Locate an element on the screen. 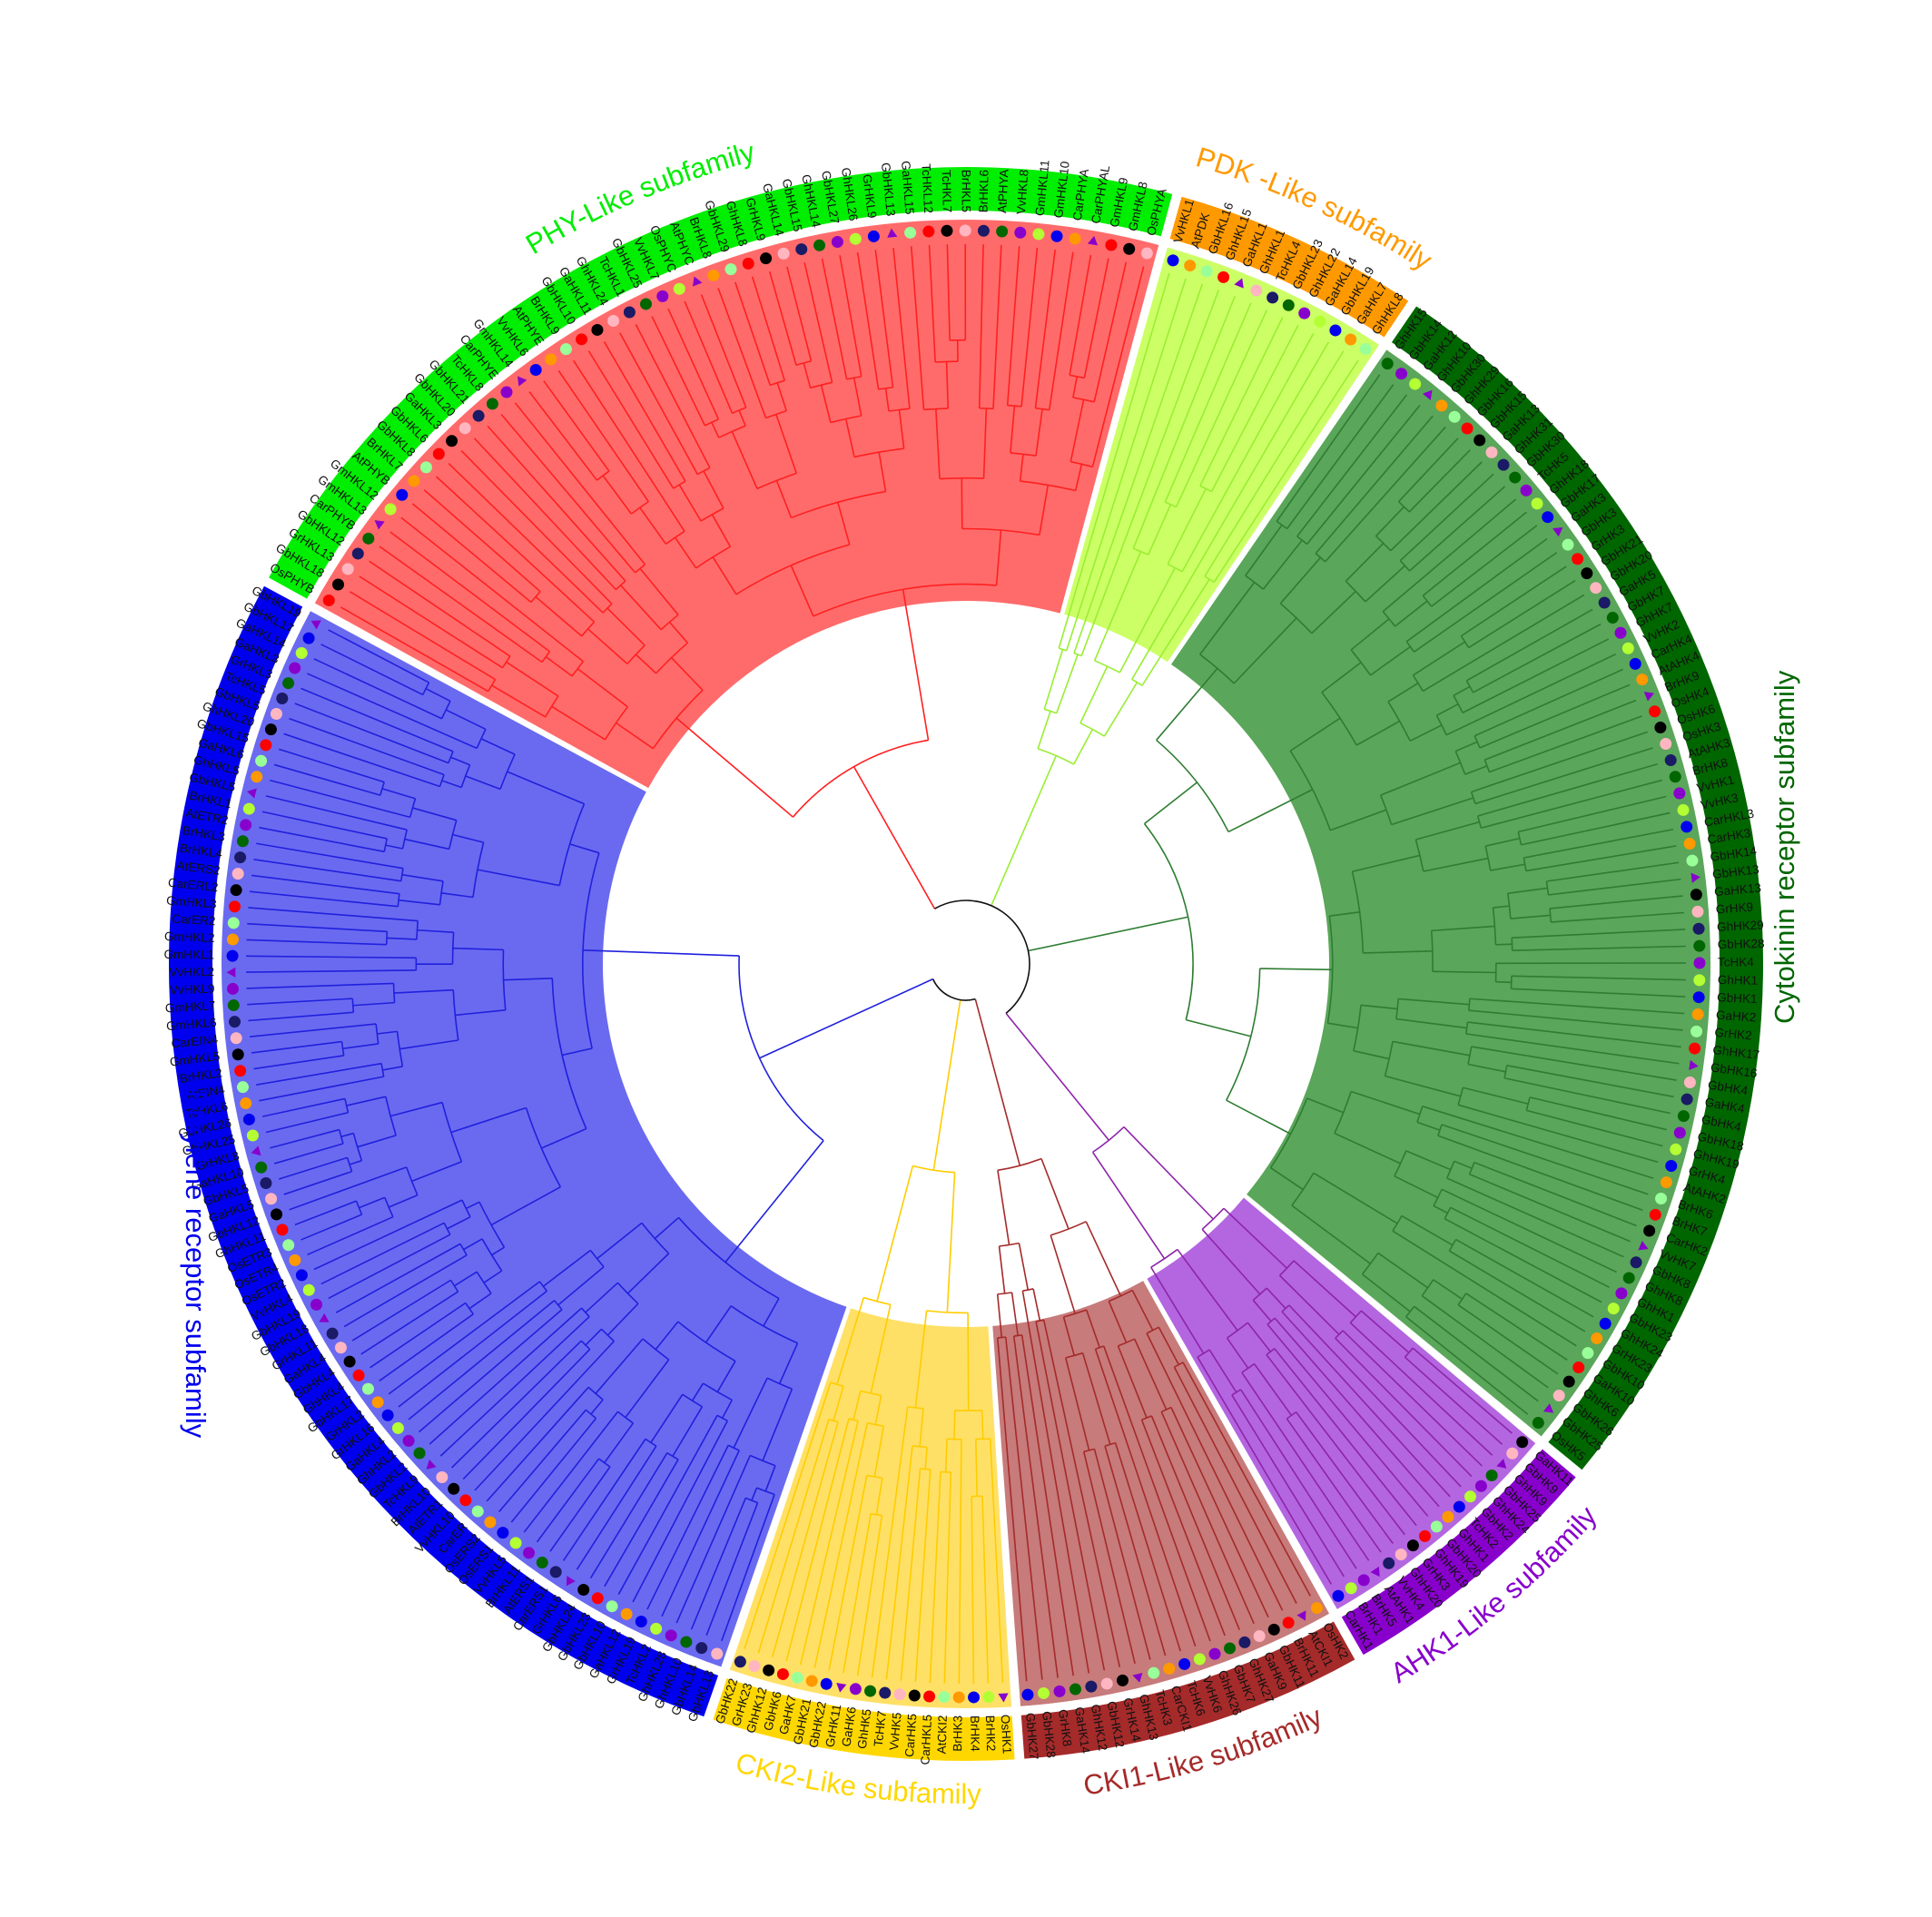  leaf-label: GhHK29 is located at coordinates (1741, 925).